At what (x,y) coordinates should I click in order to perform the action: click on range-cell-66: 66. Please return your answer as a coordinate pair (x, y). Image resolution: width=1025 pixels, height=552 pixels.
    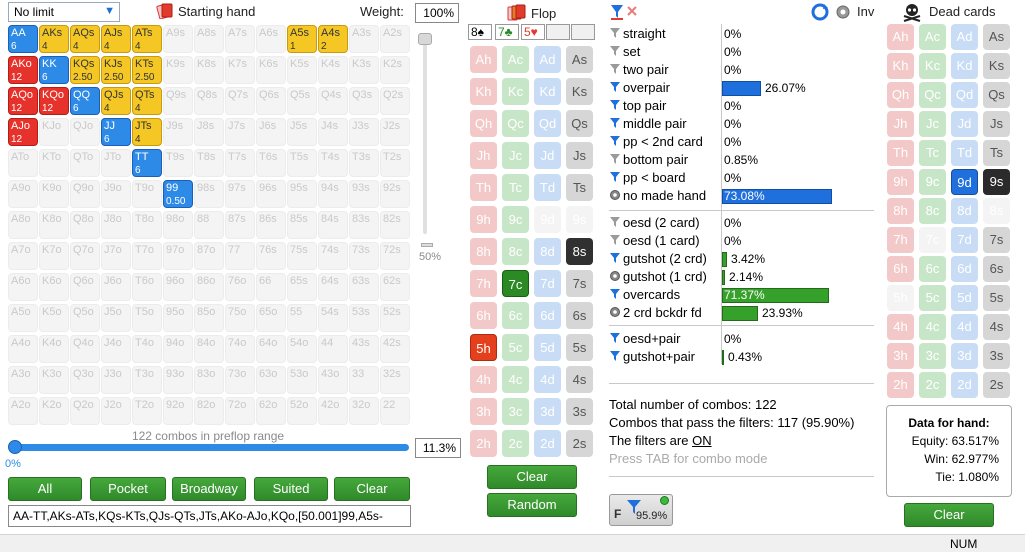
    Looking at the image, I should click on (271, 287).